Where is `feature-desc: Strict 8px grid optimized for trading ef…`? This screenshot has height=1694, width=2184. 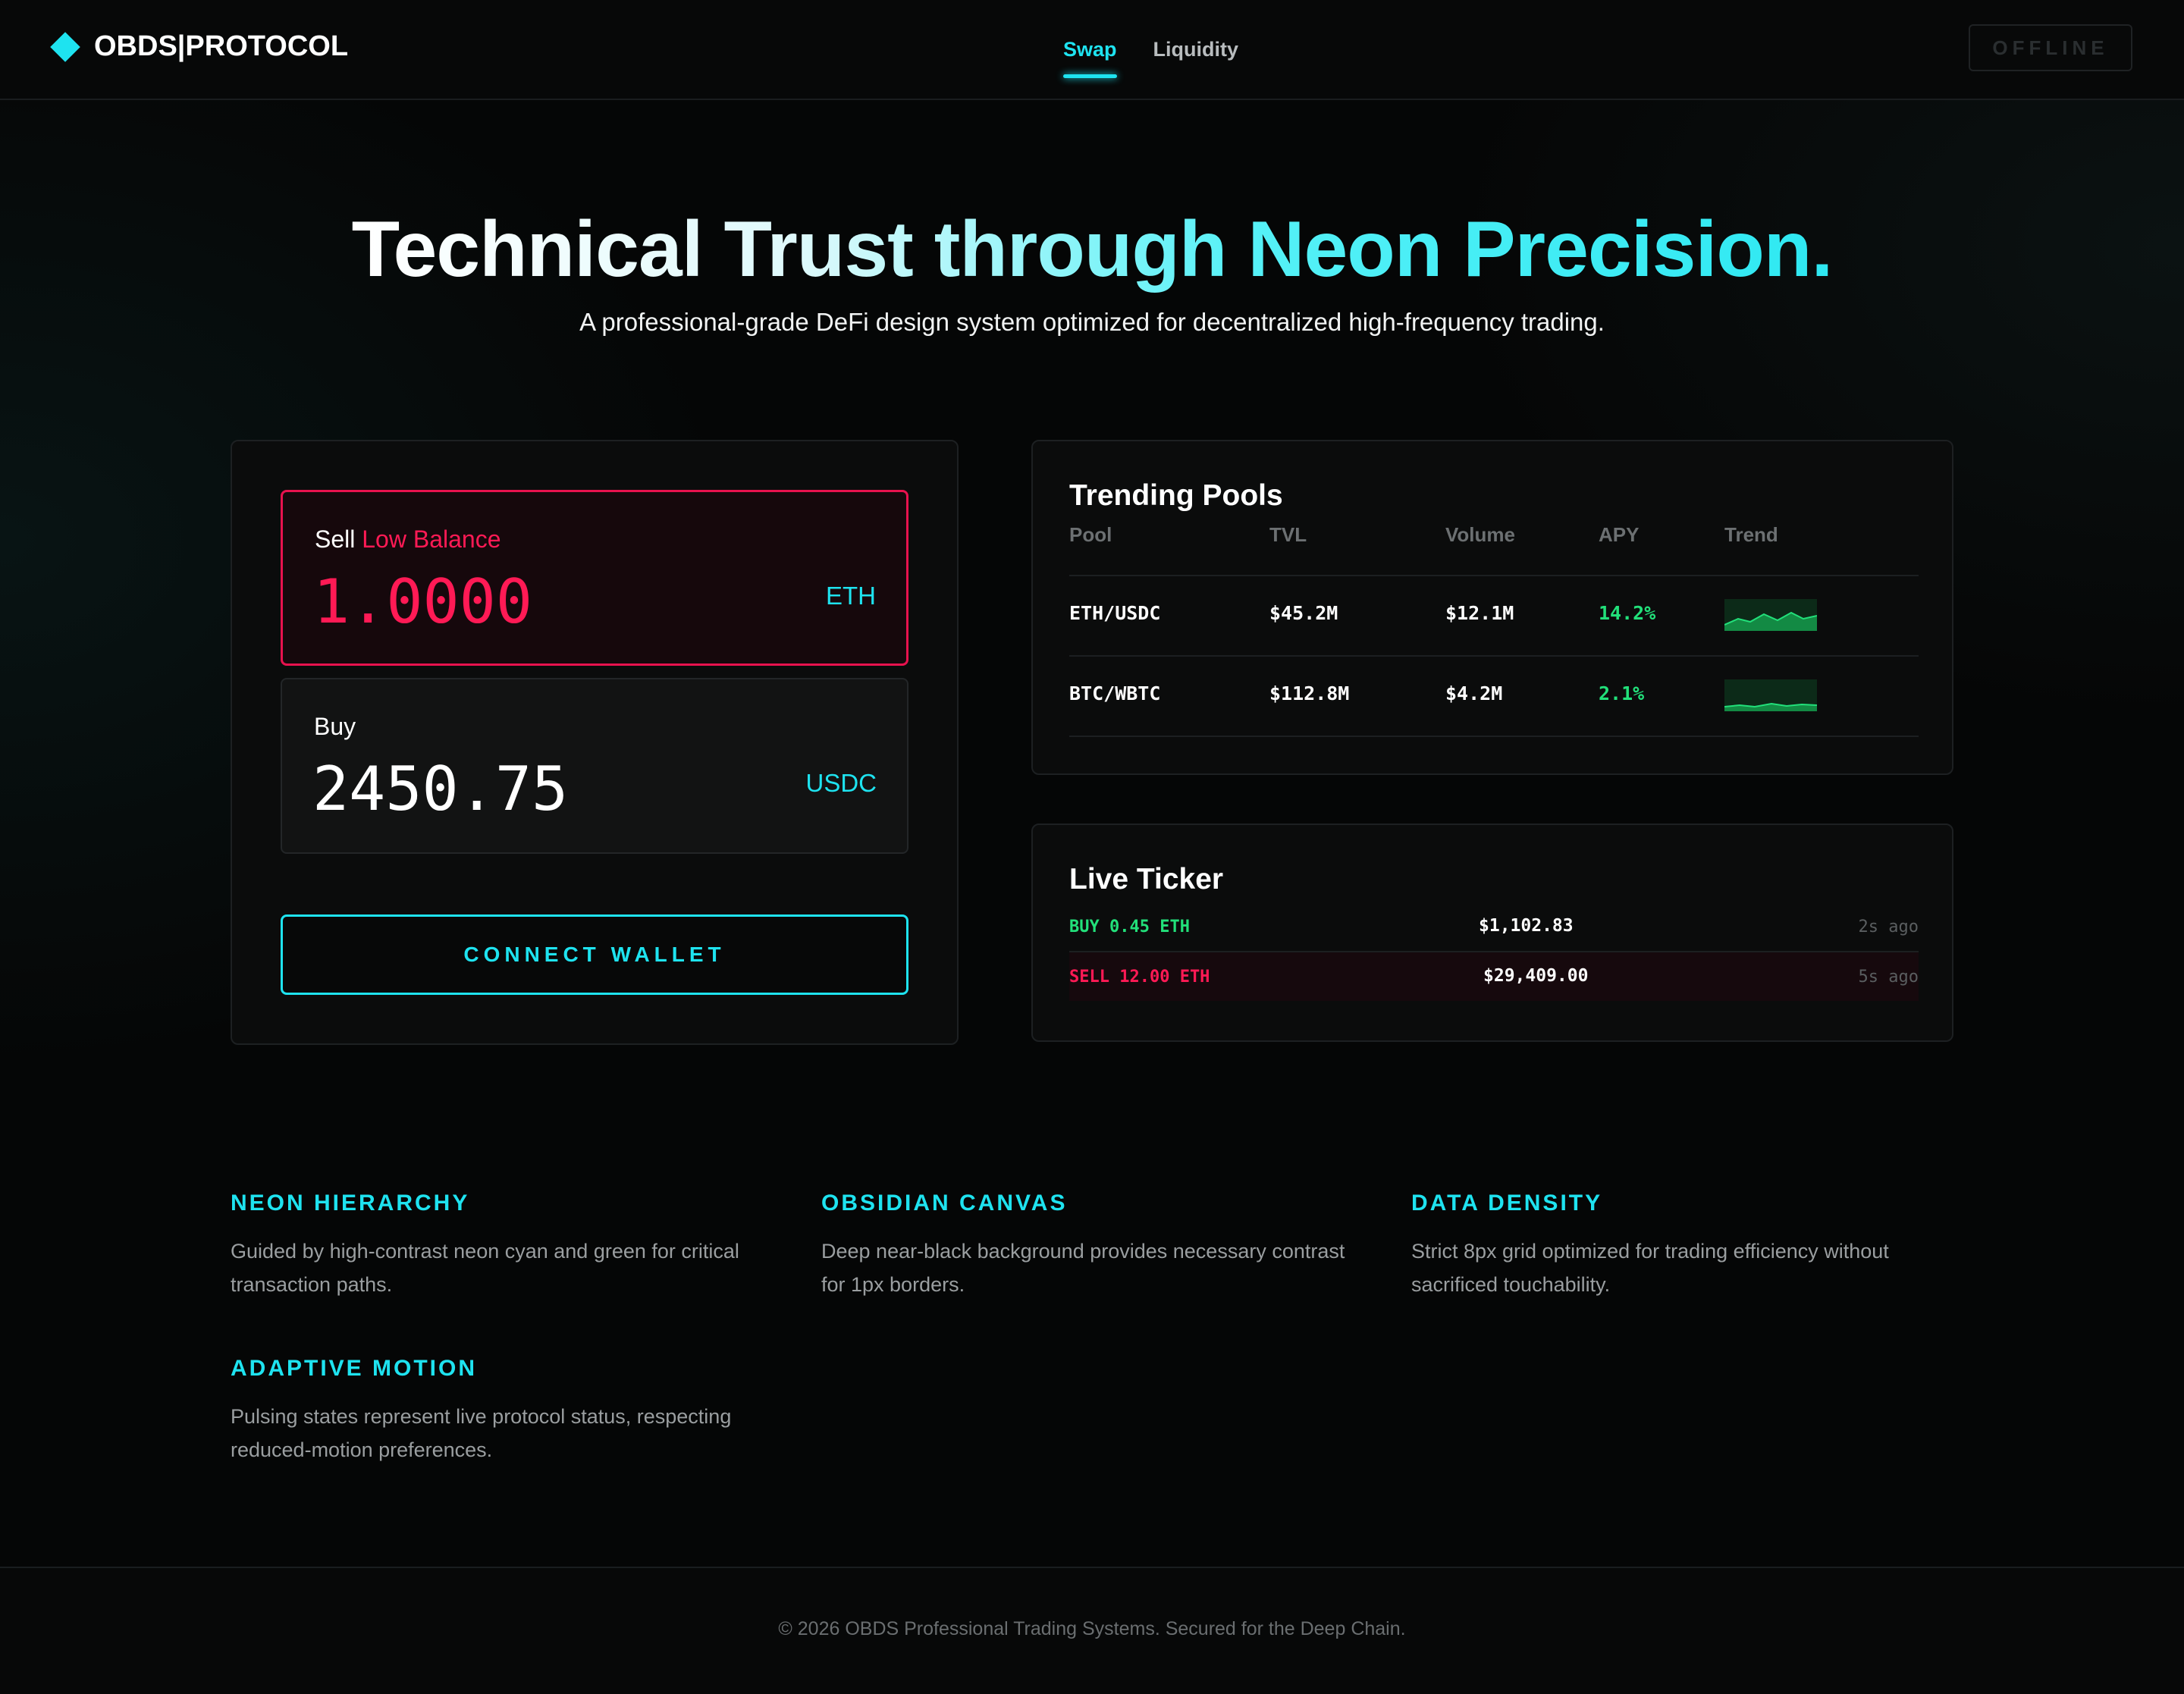
feature-desc: Strict 8px grid optimized for trading ef… is located at coordinates (1650, 1268).